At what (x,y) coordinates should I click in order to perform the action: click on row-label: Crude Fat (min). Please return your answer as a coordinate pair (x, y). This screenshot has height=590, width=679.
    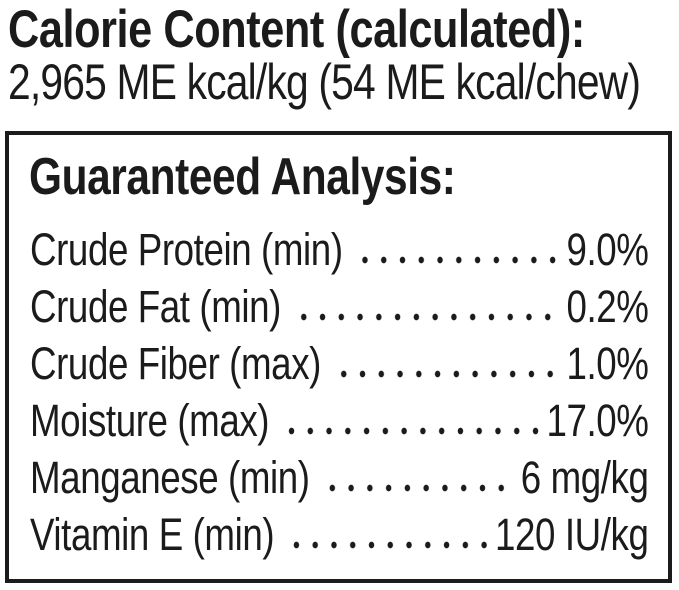
    Looking at the image, I should click on (155, 306).